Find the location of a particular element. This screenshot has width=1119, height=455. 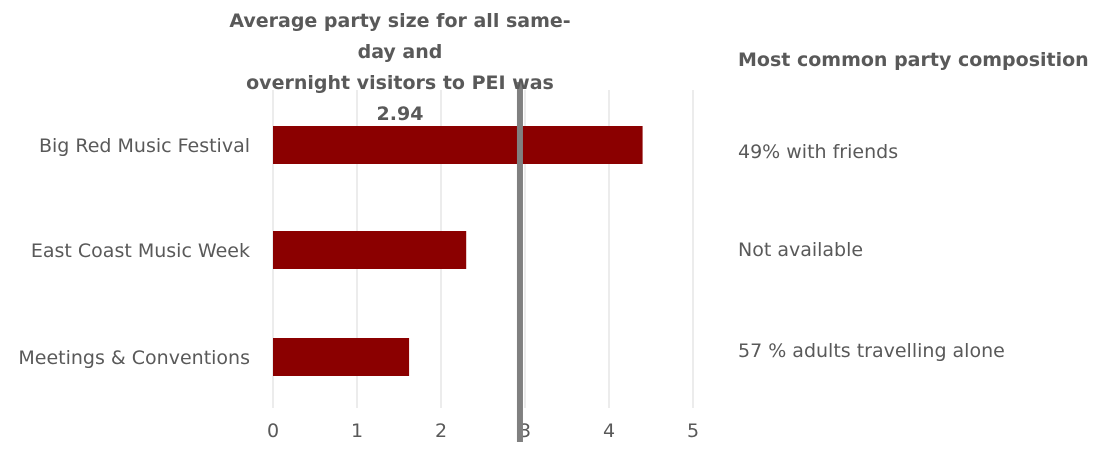

average-reference-line is located at coordinates (519, 262).